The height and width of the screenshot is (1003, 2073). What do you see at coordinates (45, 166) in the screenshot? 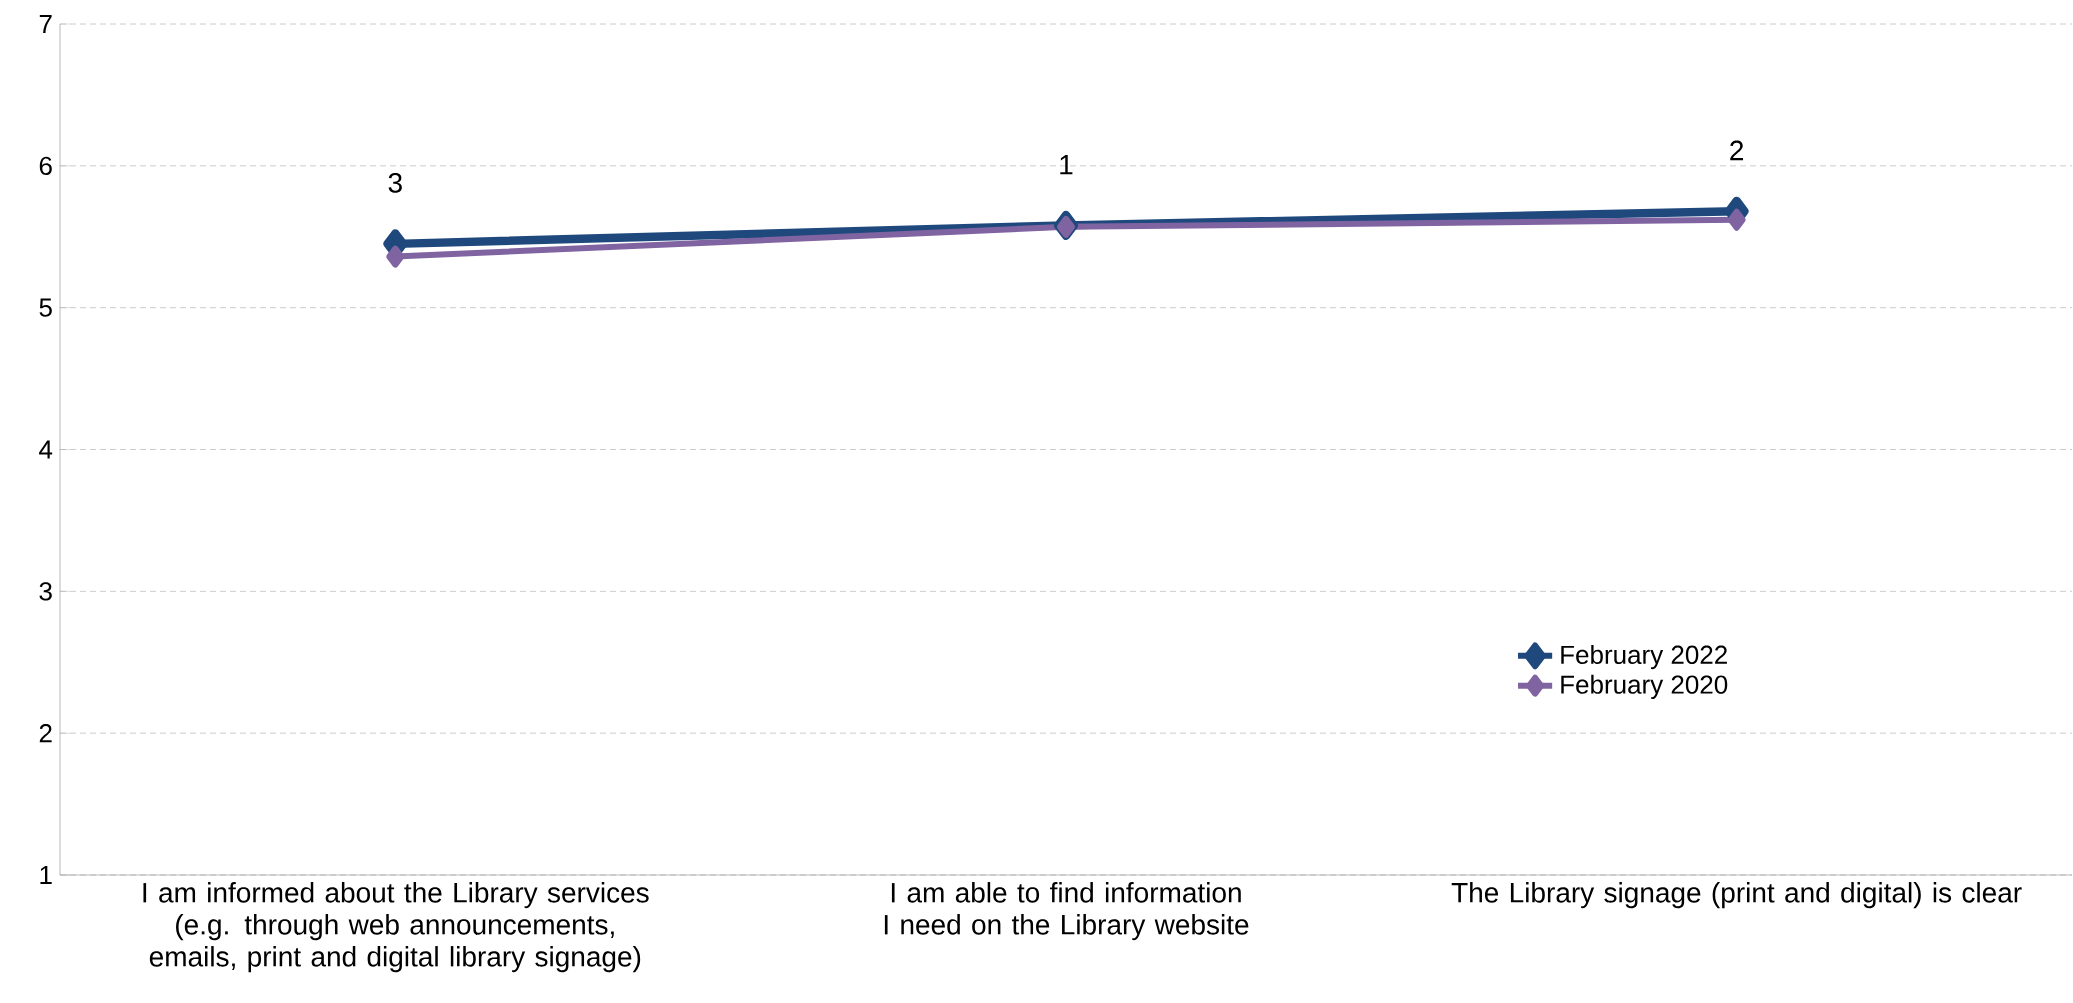
I see `y-tick-label: 6` at bounding box center [45, 166].